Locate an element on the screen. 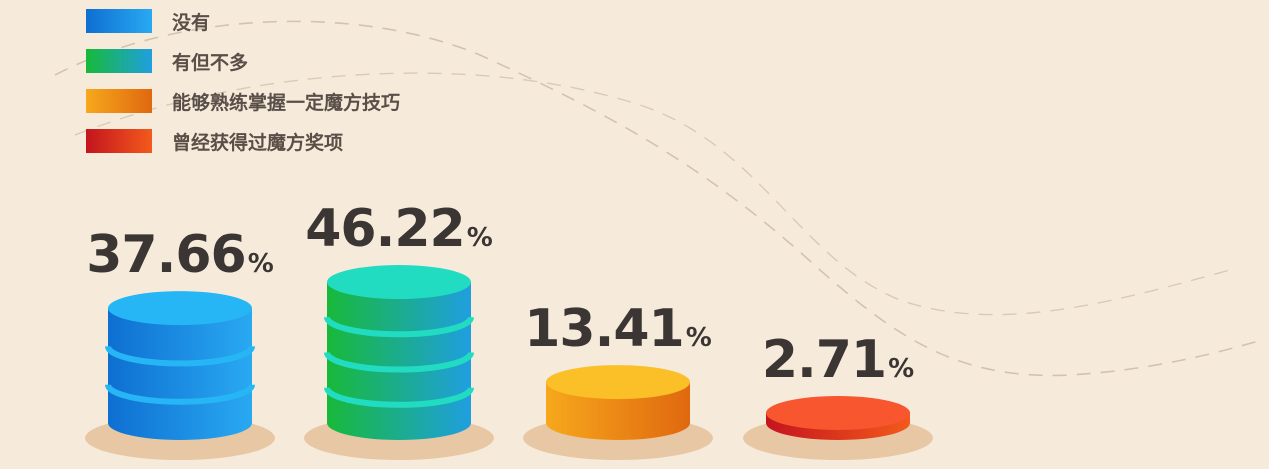  legend-item: 曾经获得过魔方奖项 is located at coordinates (243, 141).